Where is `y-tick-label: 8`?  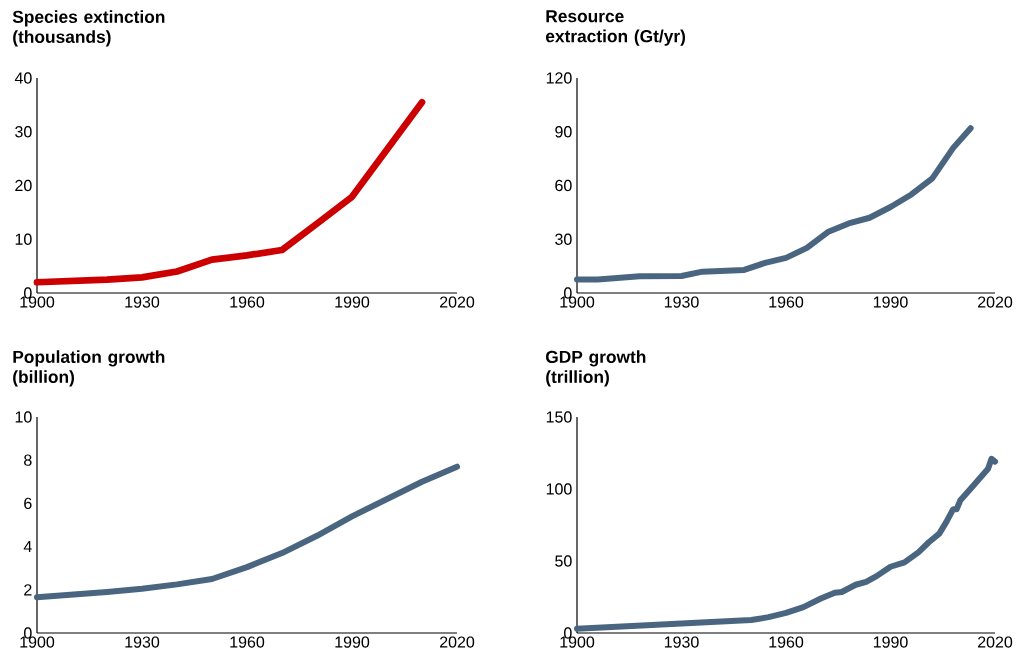 y-tick-label: 8 is located at coordinates (28, 460).